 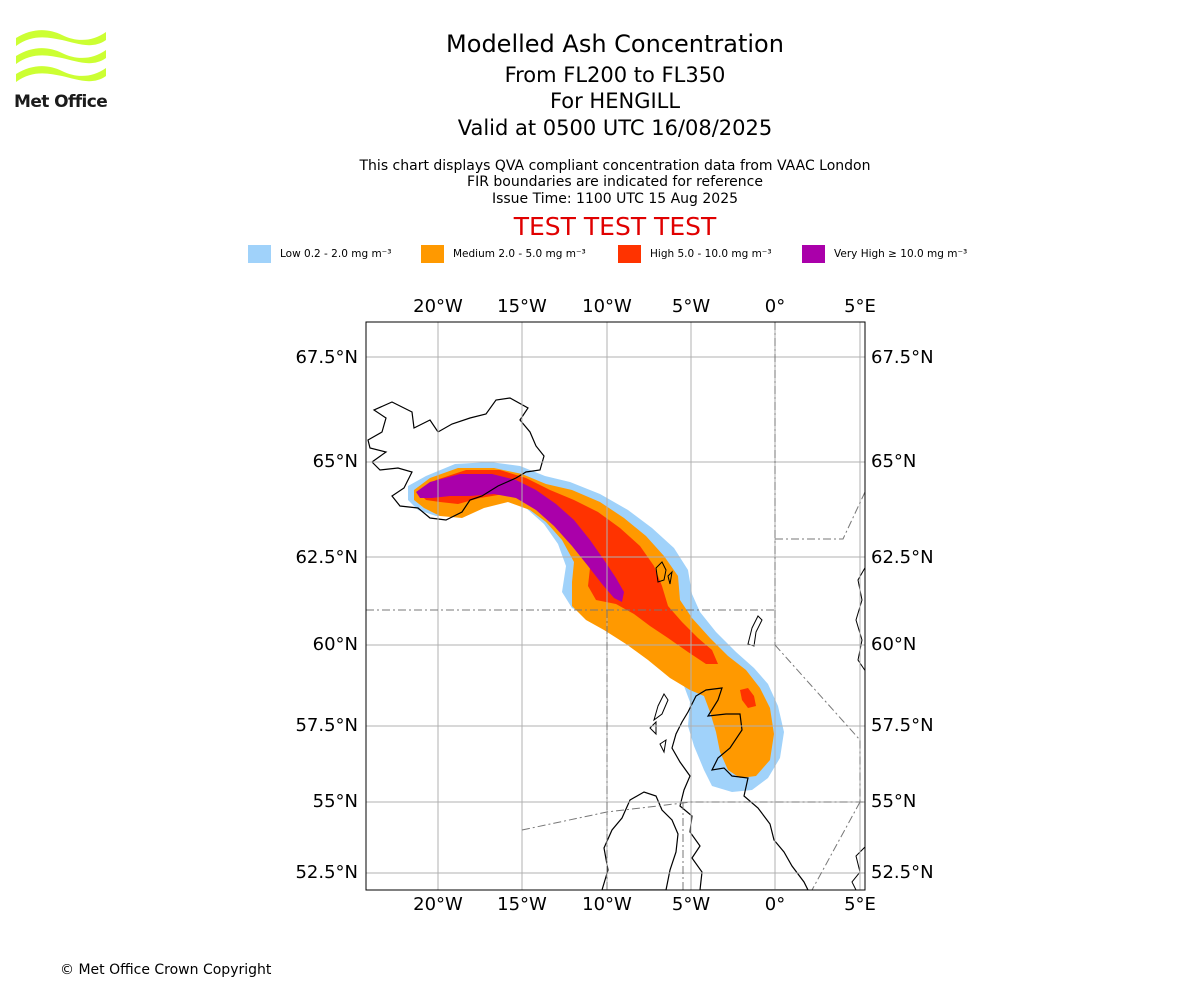 I want to click on legend-item-low: Low 0.2 - 2.0 mg m⁻³, so click(x=319, y=254).